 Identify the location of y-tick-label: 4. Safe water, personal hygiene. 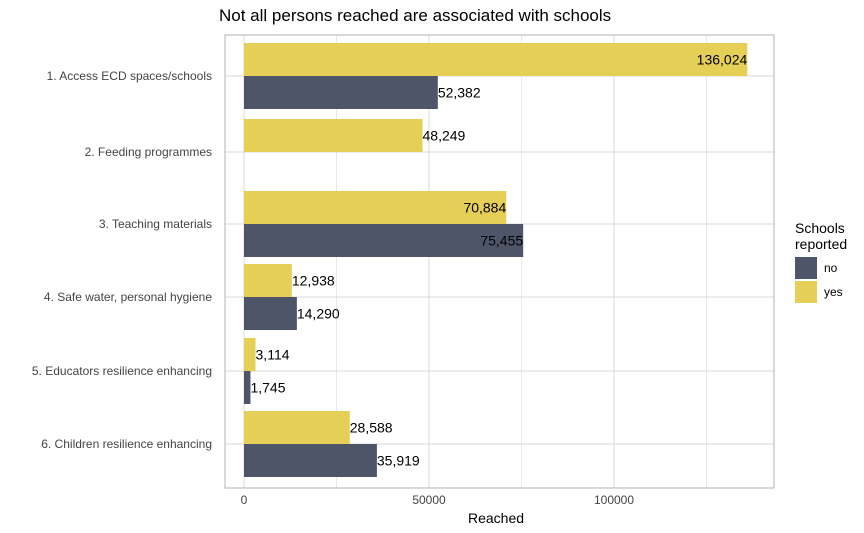
(127, 297).